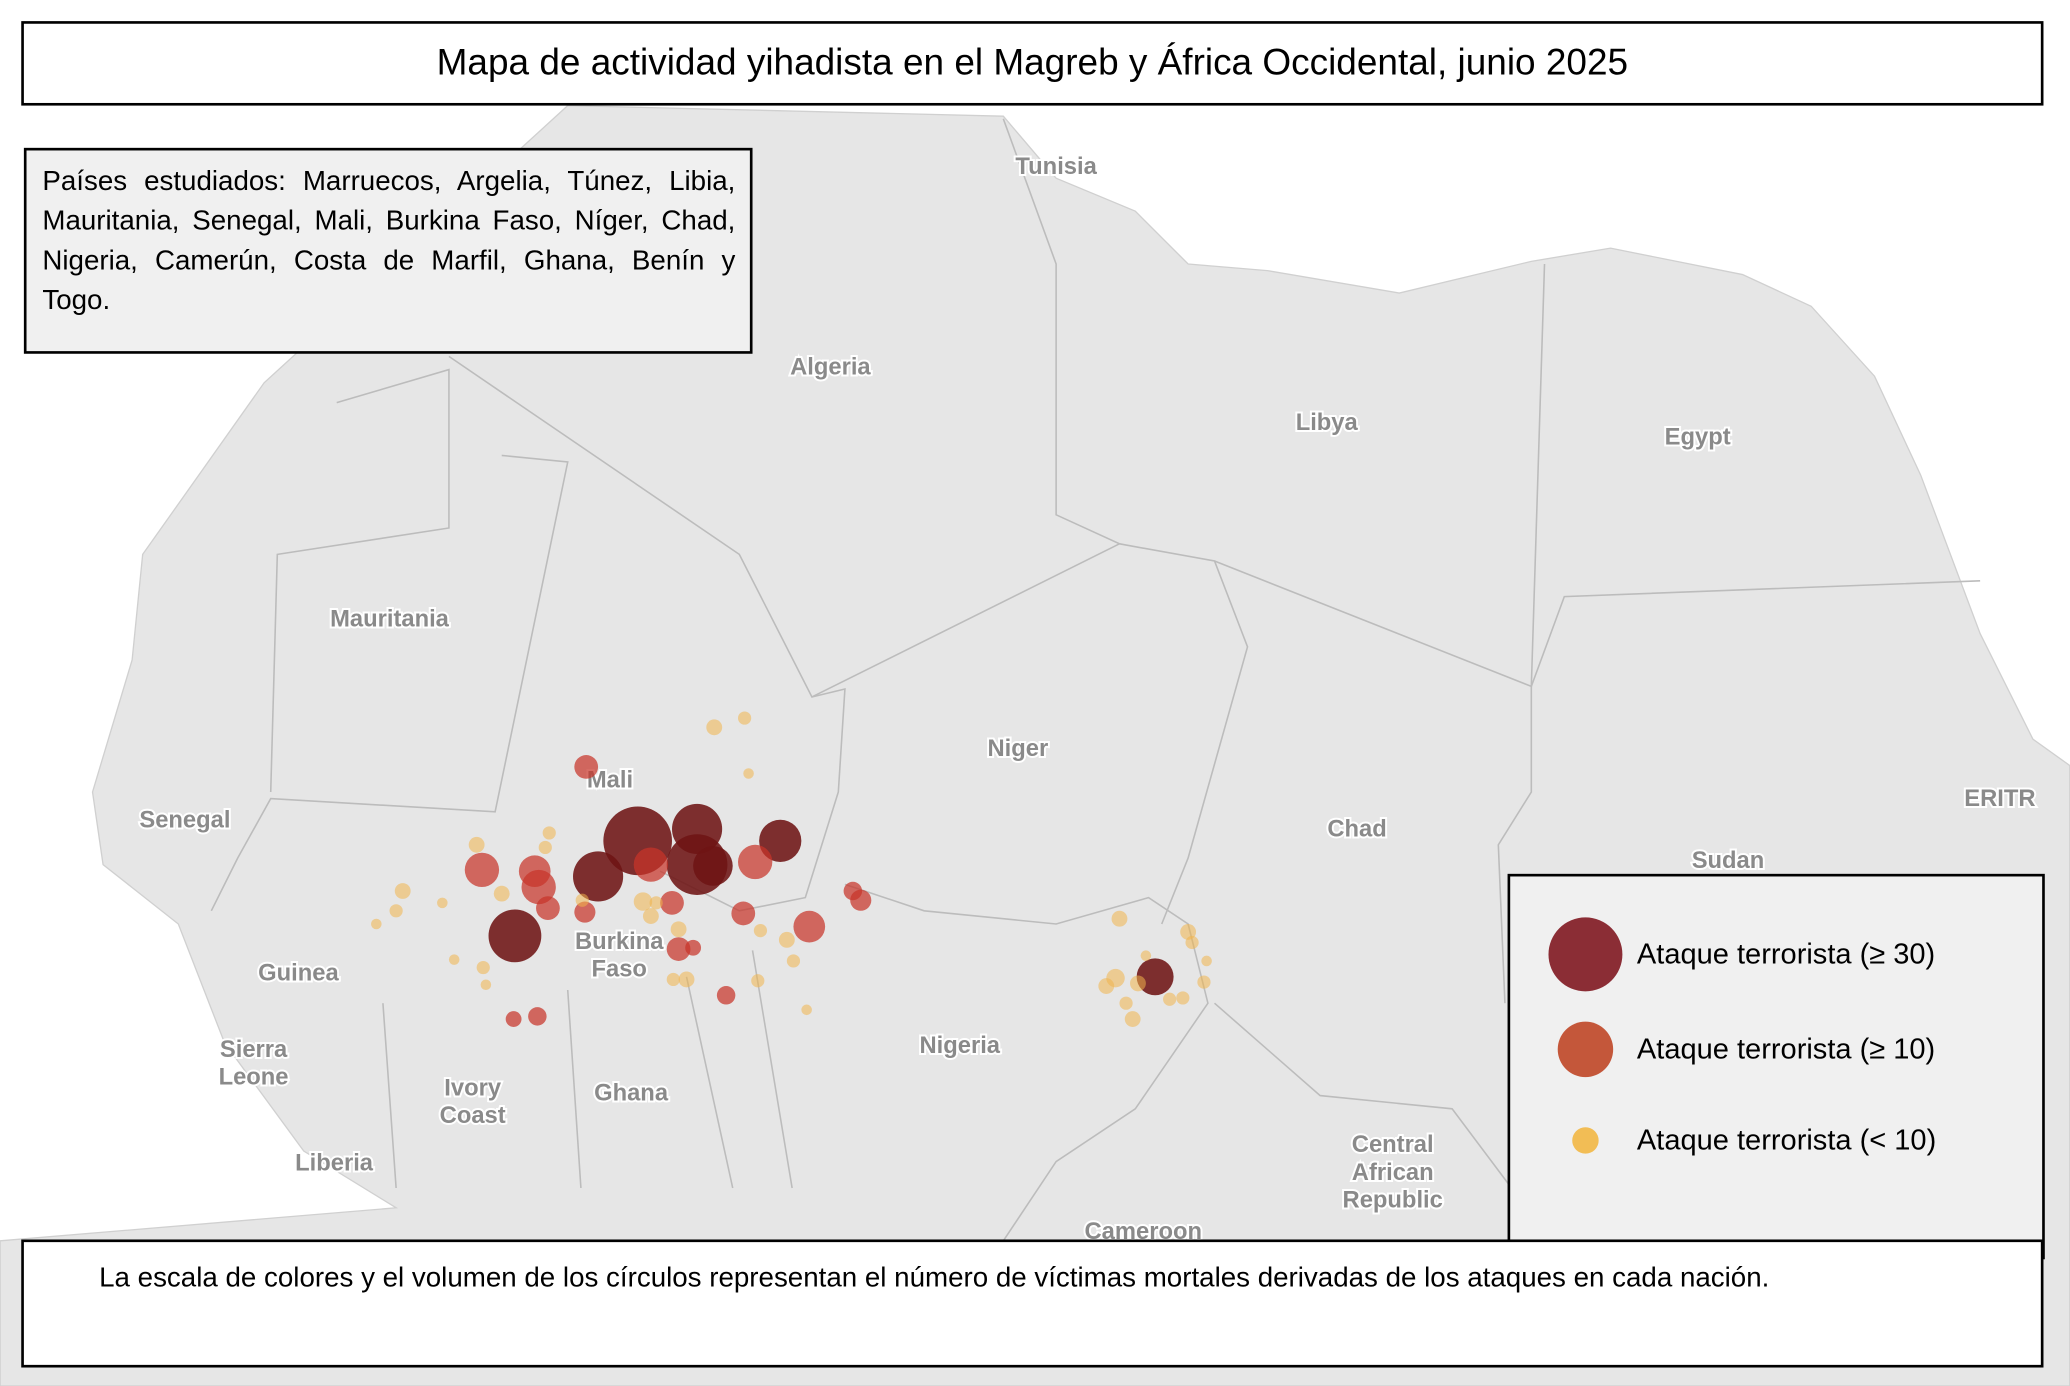  What do you see at coordinates (1728, 860) in the screenshot?
I see `country-label: Sudan` at bounding box center [1728, 860].